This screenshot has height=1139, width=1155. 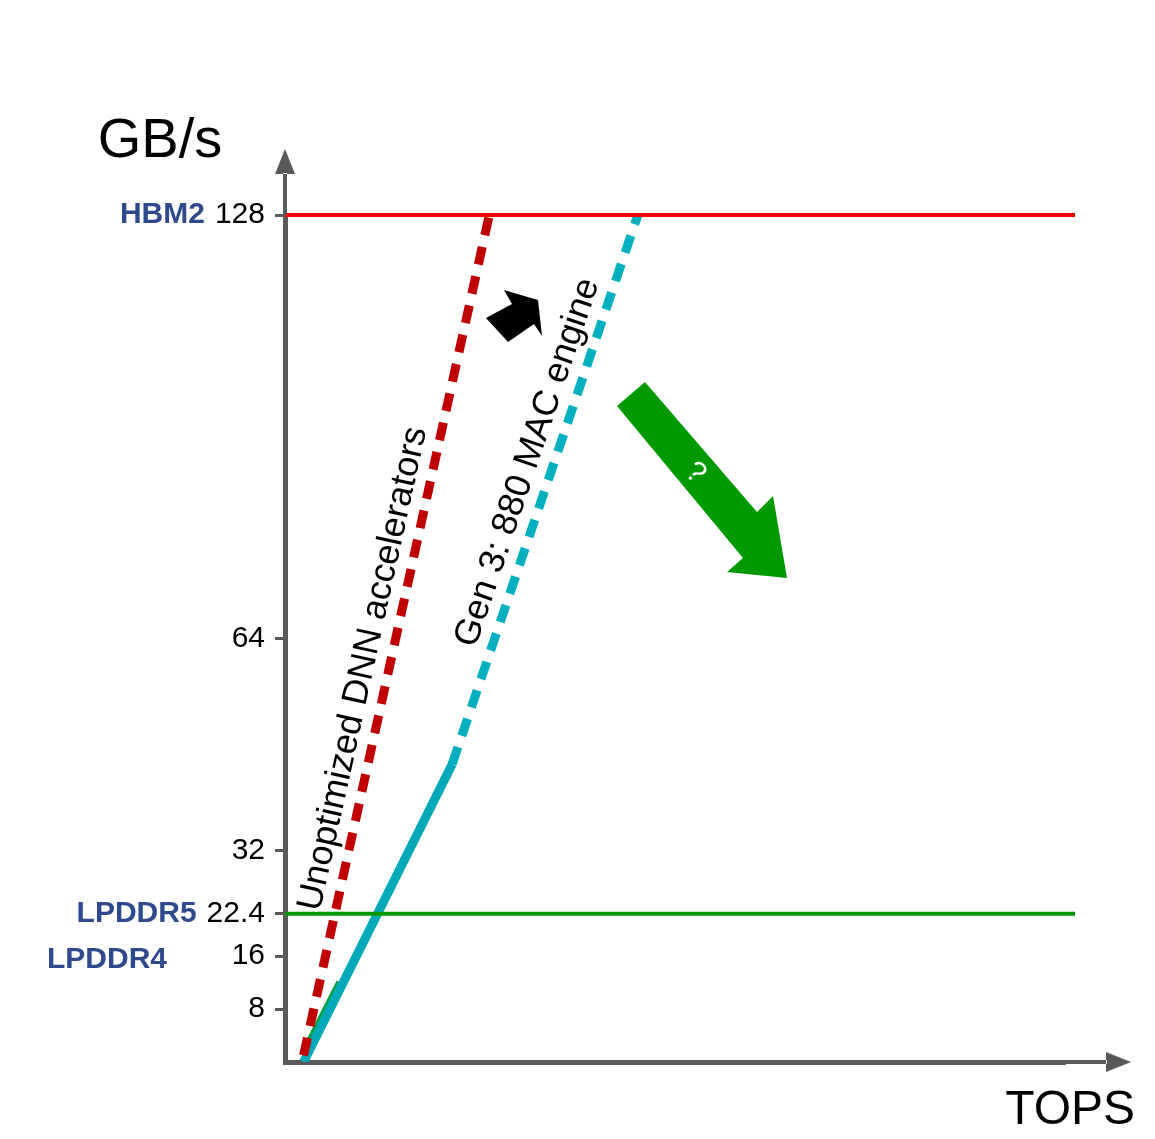 What do you see at coordinates (107, 958) in the screenshot?
I see `text: LPDDR4` at bounding box center [107, 958].